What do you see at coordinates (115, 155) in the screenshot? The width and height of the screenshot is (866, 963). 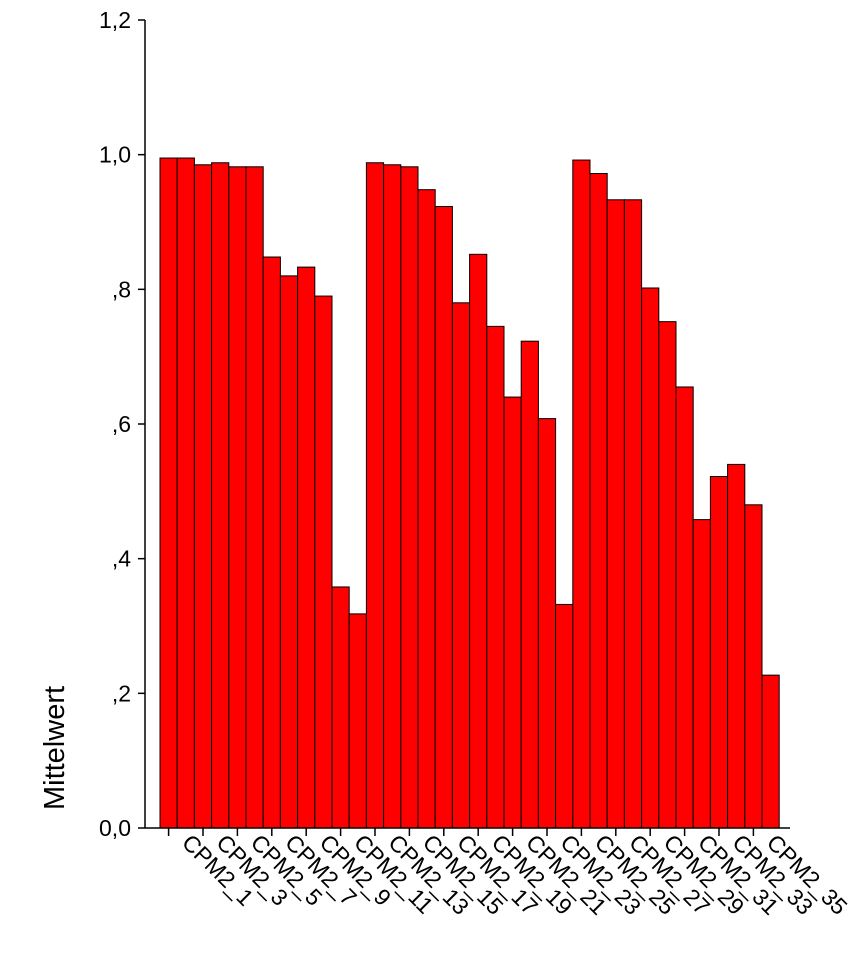 I see `y-tick-label: 1,0` at bounding box center [115, 155].